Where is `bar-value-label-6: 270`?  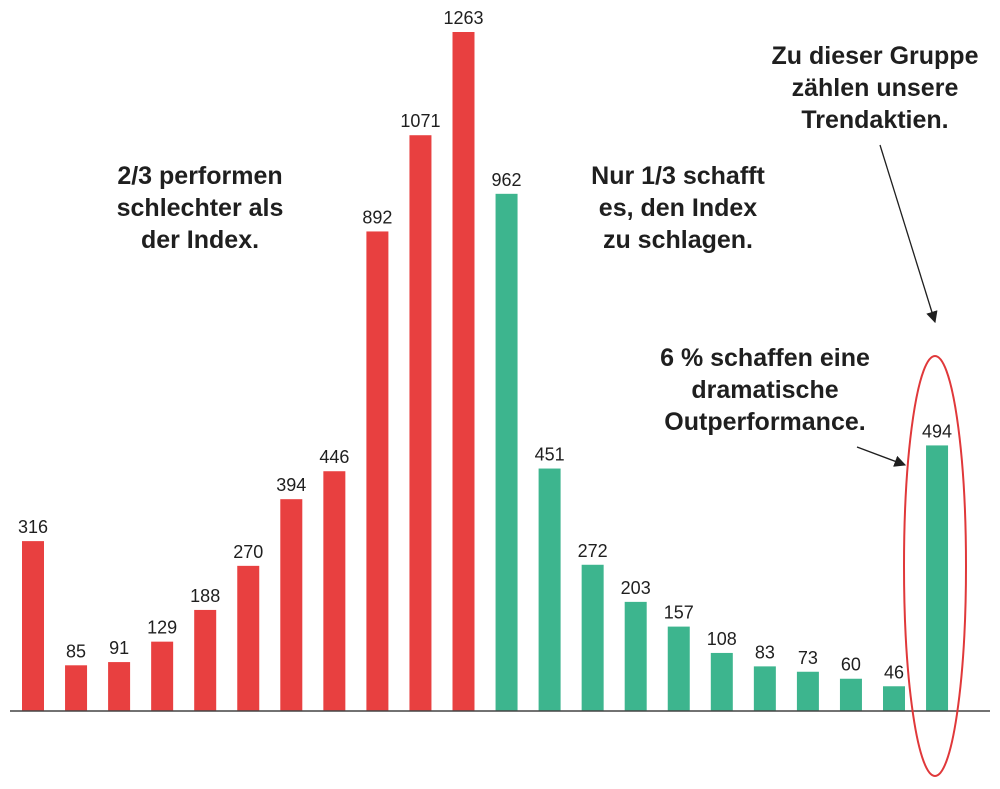 bar-value-label-6: 270 is located at coordinates (248, 552).